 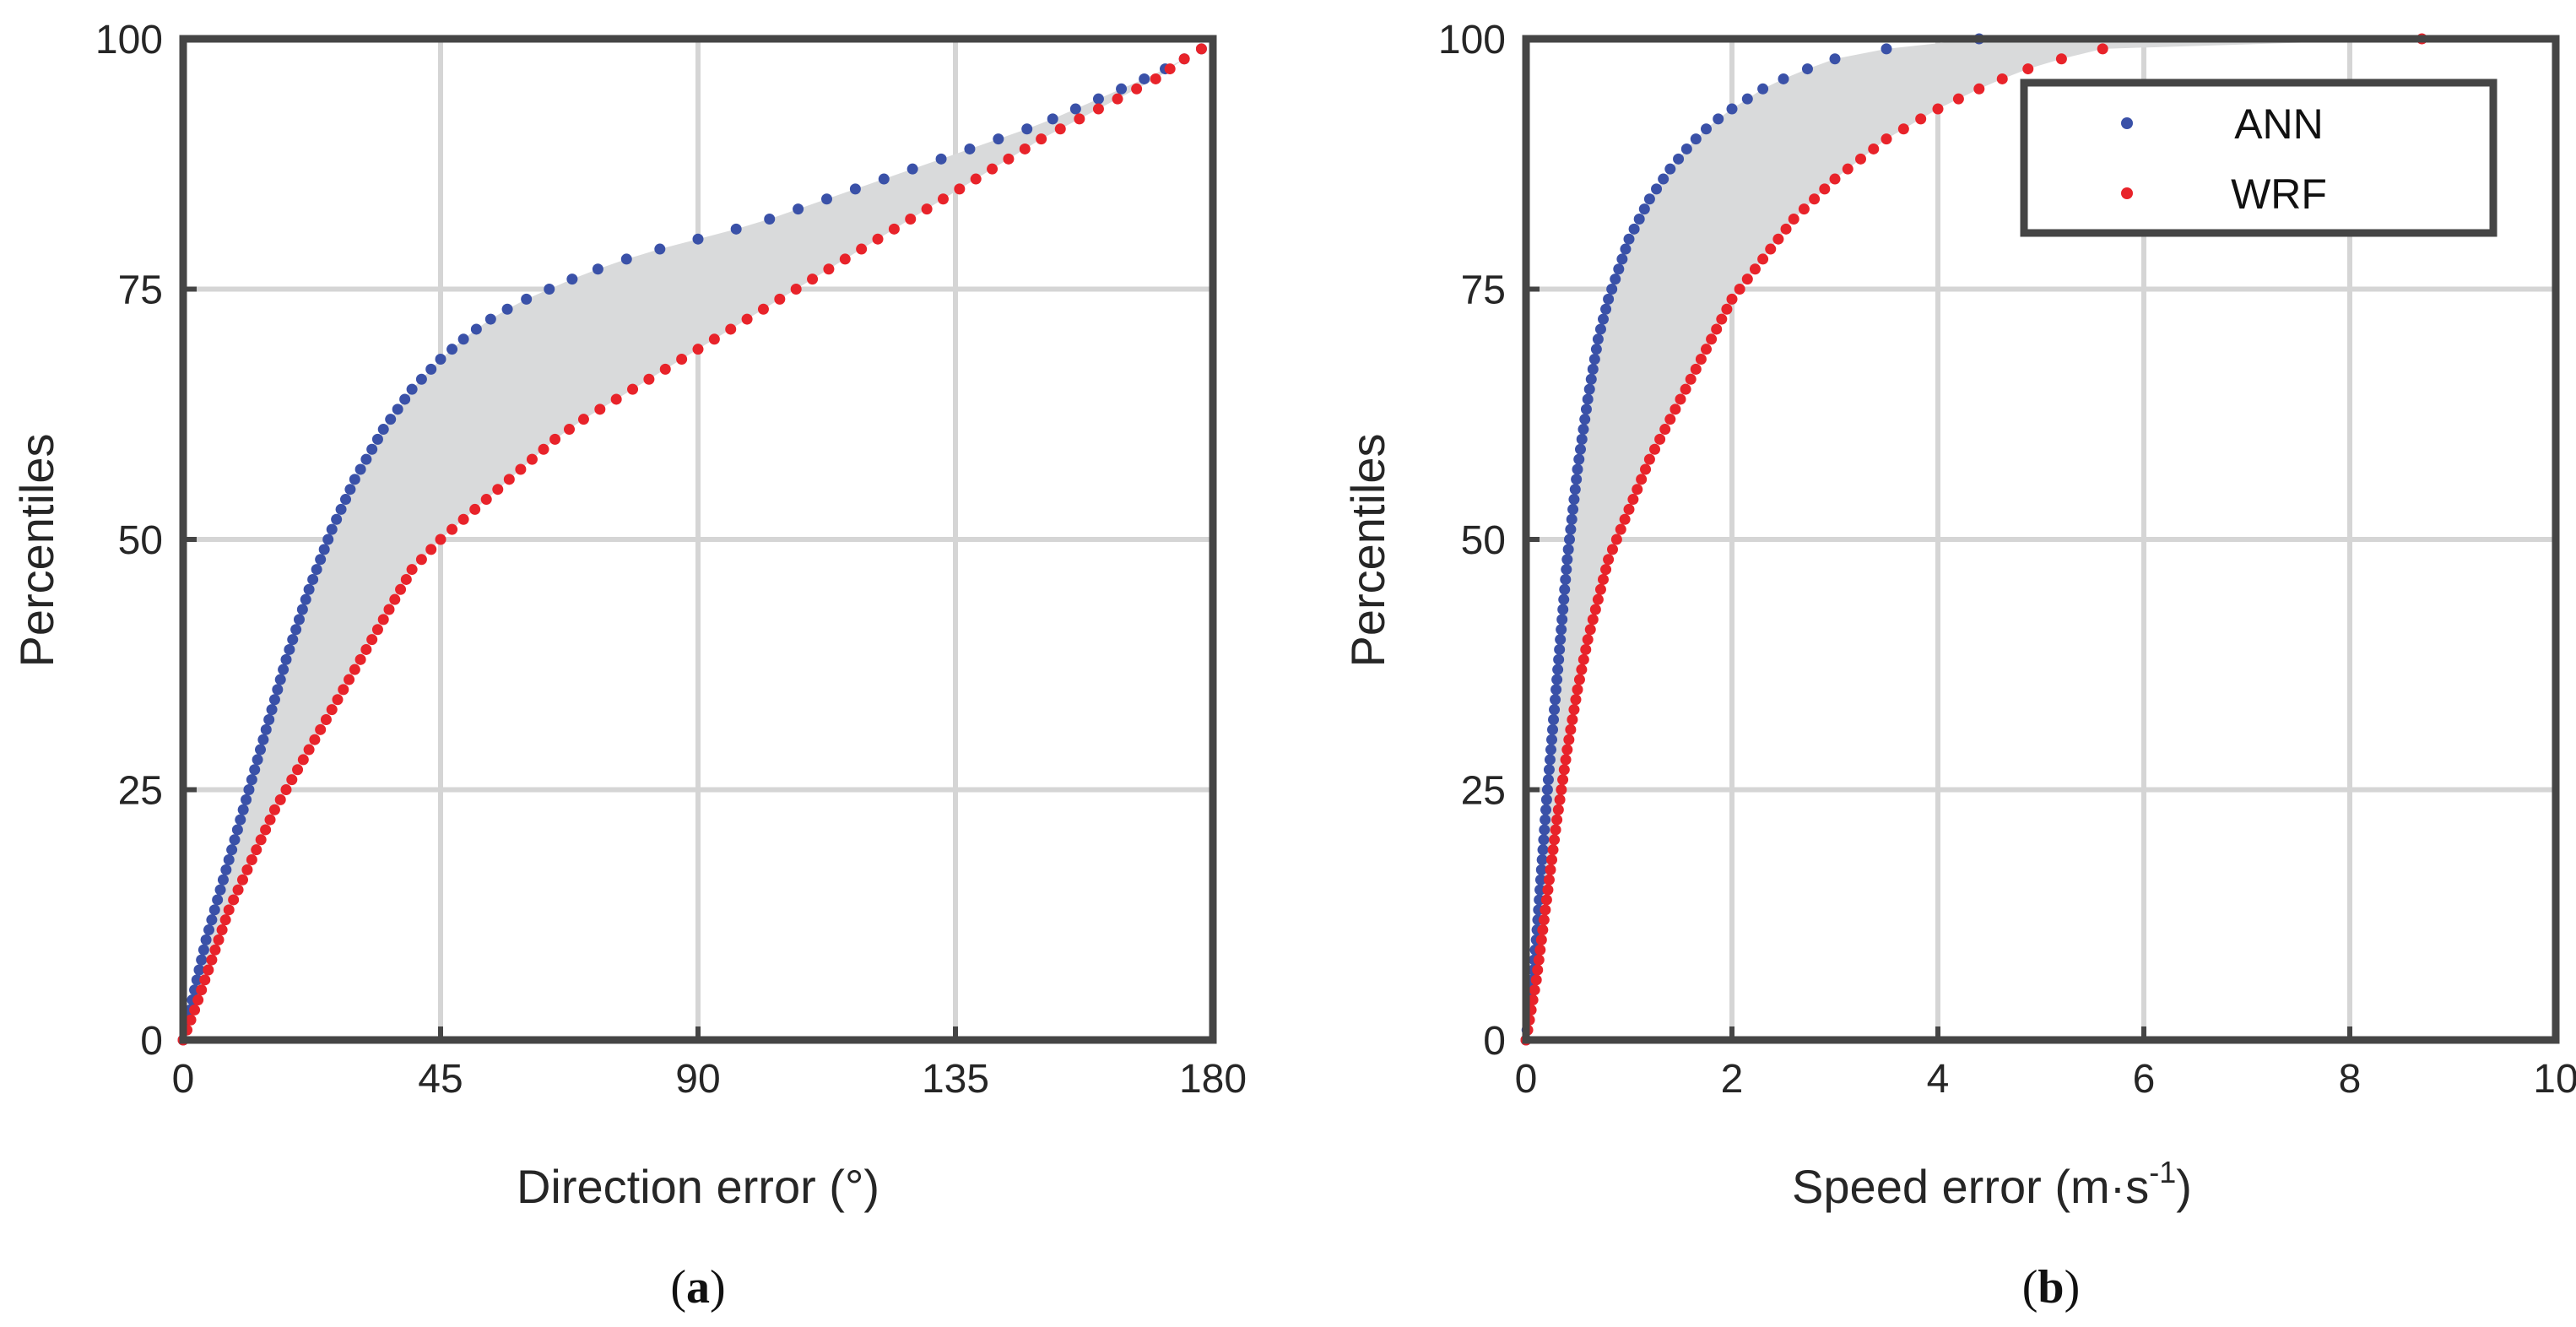 What do you see at coordinates (2259, 158) in the screenshot?
I see `legend: ANN WRF` at bounding box center [2259, 158].